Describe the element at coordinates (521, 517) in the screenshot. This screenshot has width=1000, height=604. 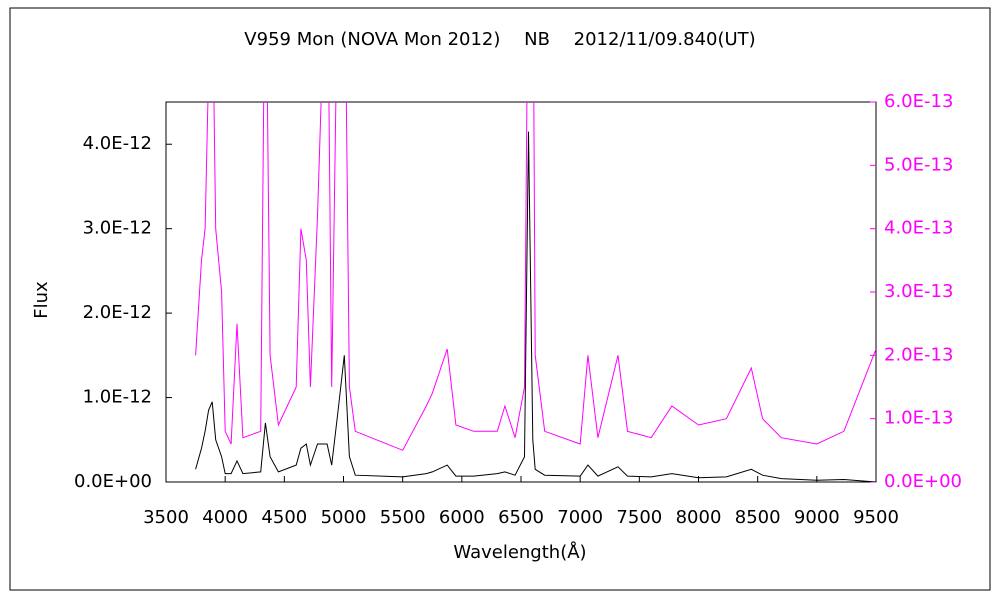
I see `x-tick-label: 6500` at that location.